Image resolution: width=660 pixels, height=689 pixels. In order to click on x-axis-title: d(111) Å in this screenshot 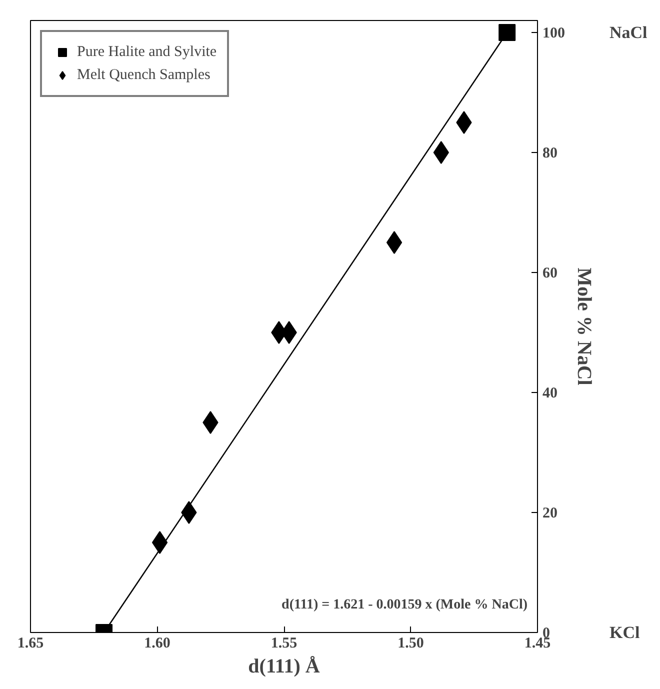, I will do `click(284, 667)`.